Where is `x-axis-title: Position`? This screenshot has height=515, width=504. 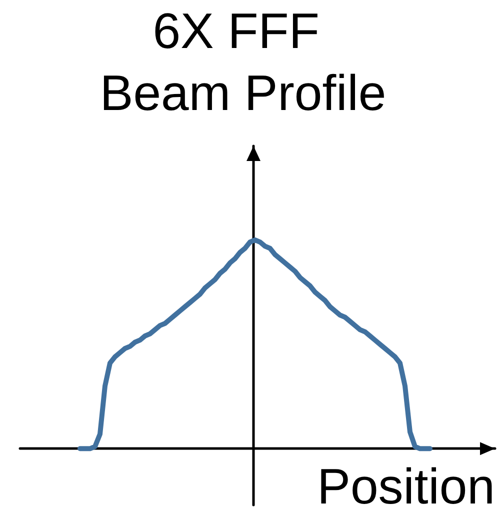
x-axis-title: Position is located at coordinates (406, 486).